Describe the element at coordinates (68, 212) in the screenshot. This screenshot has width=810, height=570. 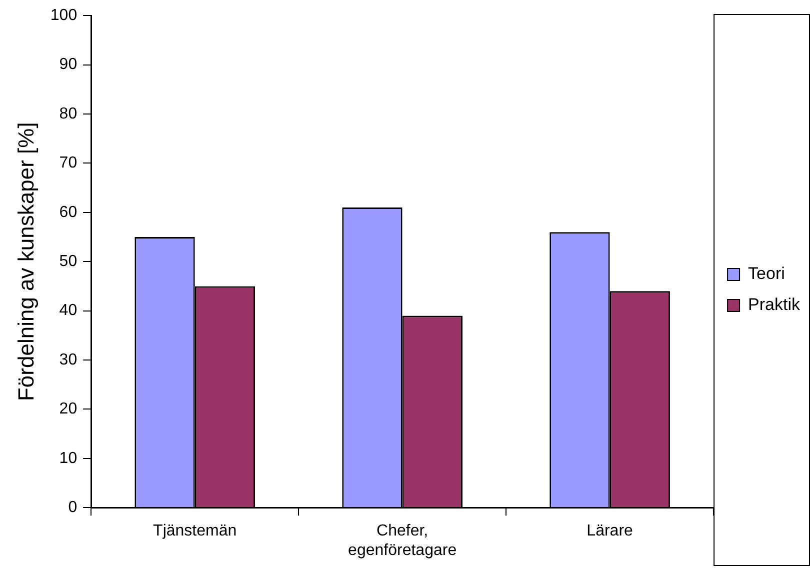
I see `y-tick-label: 60` at that location.